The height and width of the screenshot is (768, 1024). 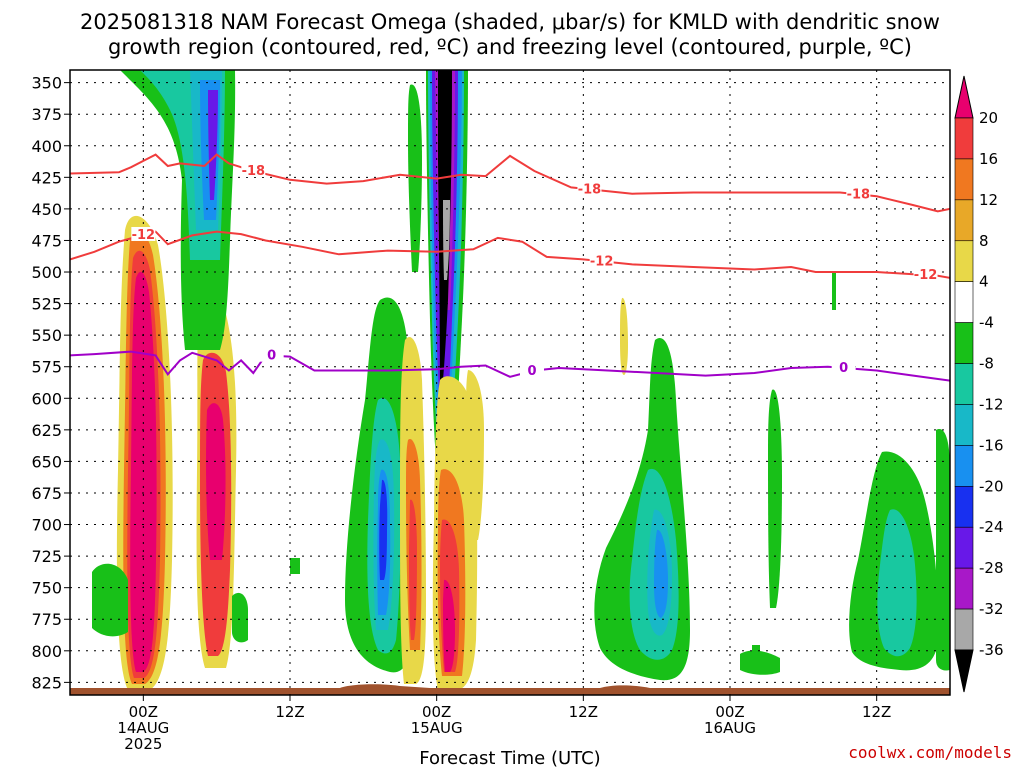 What do you see at coordinates (46, 398) in the screenshot?
I see `y-tick-label: 600` at bounding box center [46, 398].